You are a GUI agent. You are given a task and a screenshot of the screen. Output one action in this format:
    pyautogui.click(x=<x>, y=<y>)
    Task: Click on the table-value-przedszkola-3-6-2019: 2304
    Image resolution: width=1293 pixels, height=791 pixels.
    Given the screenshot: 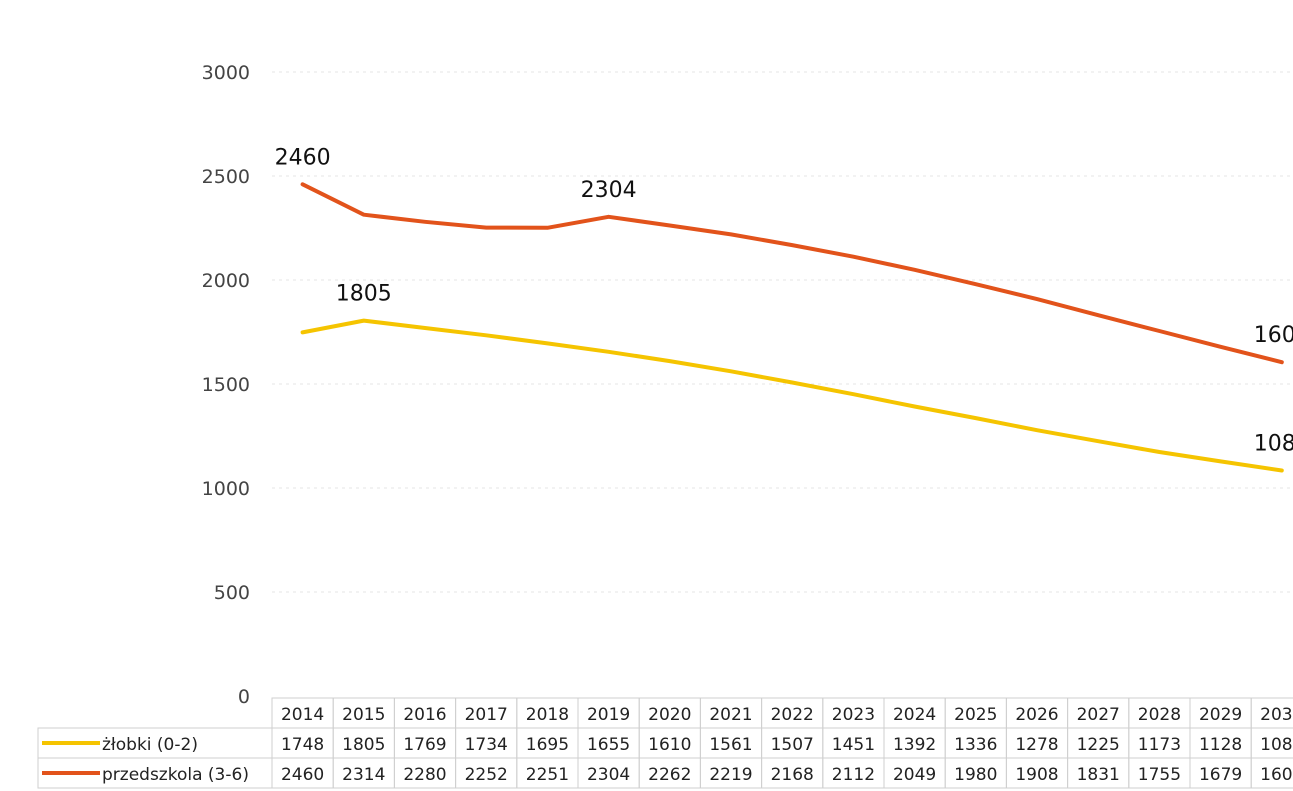 What is the action you would take?
    pyautogui.click(x=608, y=775)
    